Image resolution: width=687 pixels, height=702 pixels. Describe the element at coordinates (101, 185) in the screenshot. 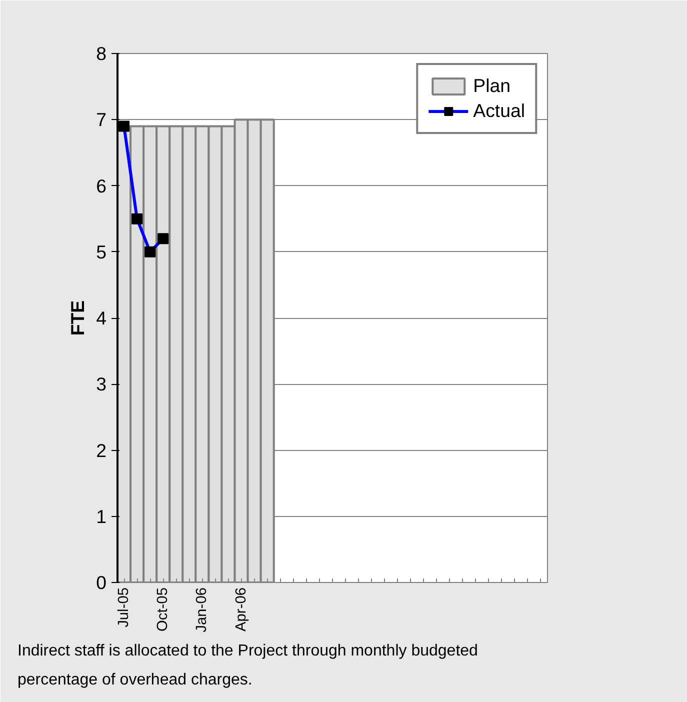

I see `y-tick-label: 6` at that location.